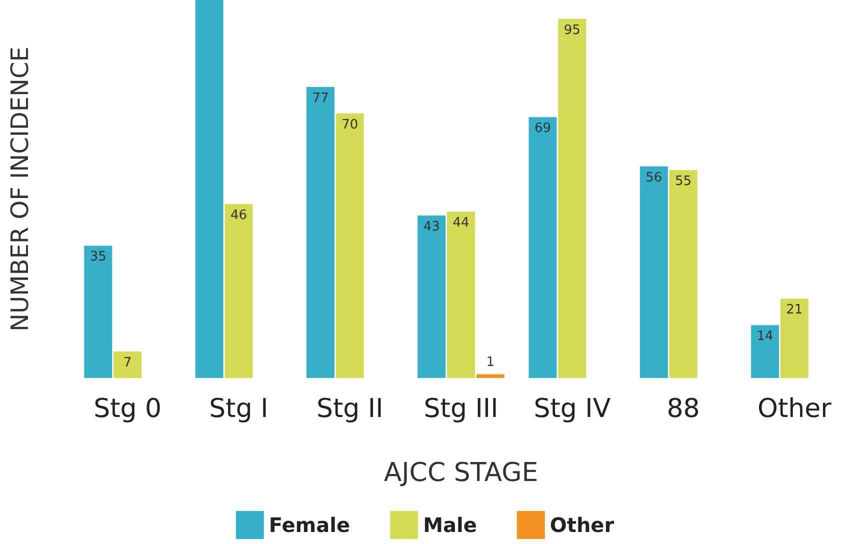 The width and height of the screenshot is (850, 544). What do you see at coordinates (490, 362) in the screenshot?
I see `data-label: 1` at bounding box center [490, 362].